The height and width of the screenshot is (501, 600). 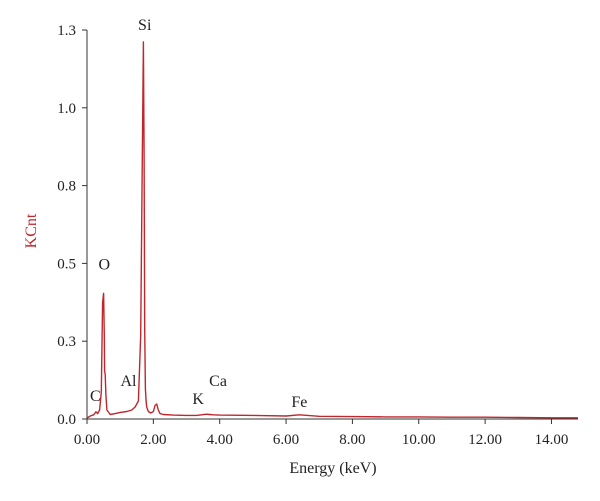 What do you see at coordinates (552, 440) in the screenshot?
I see `x-tick-label: 14.00` at bounding box center [552, 440].